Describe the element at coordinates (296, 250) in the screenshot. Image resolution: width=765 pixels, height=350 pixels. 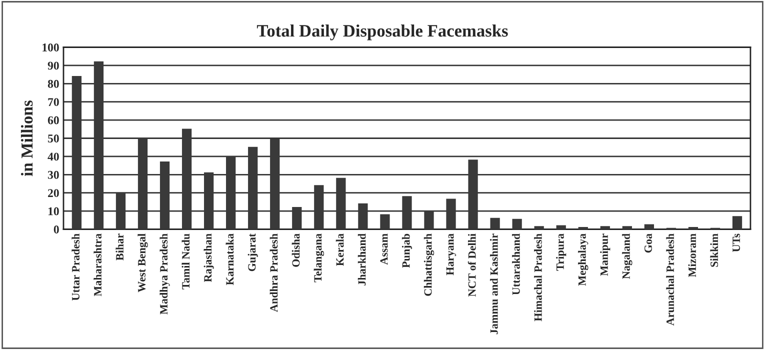
I see `x-tick-label: Odisha` at that location.